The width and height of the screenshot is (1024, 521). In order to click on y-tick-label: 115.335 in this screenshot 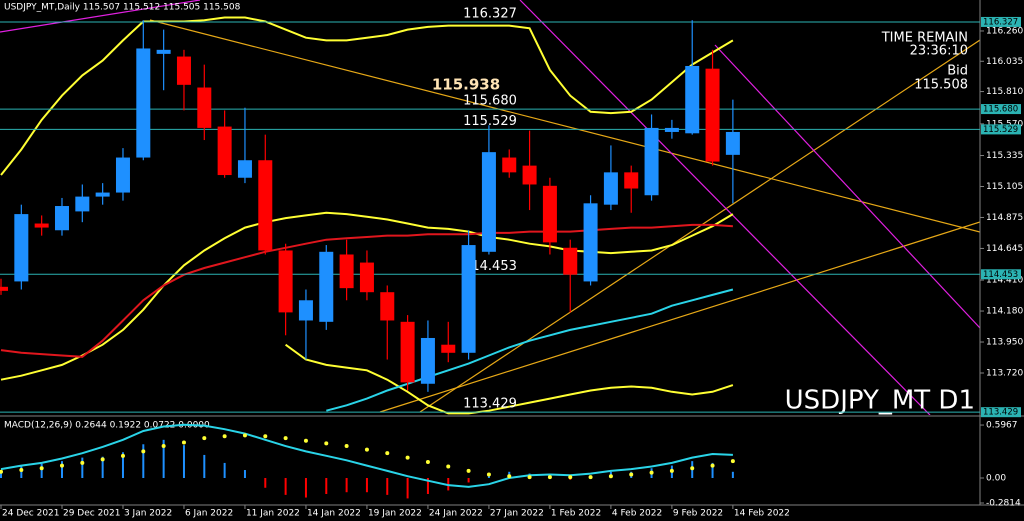, I will do `click(1004, 156)`.